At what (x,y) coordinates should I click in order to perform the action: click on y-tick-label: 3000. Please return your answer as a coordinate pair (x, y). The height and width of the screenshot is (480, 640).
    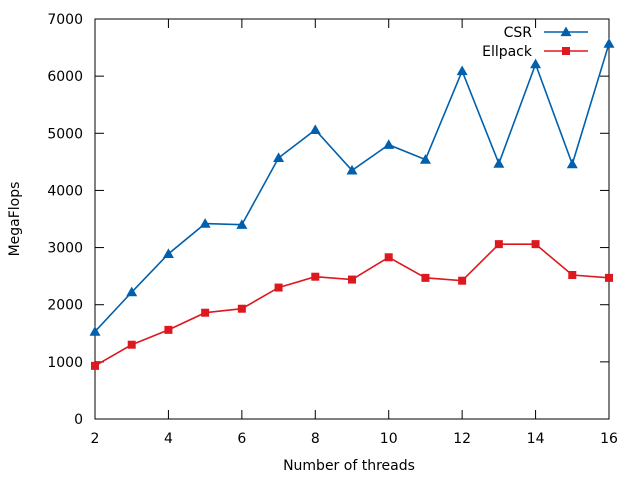
    Looking at the image, I should click on (65, 249).